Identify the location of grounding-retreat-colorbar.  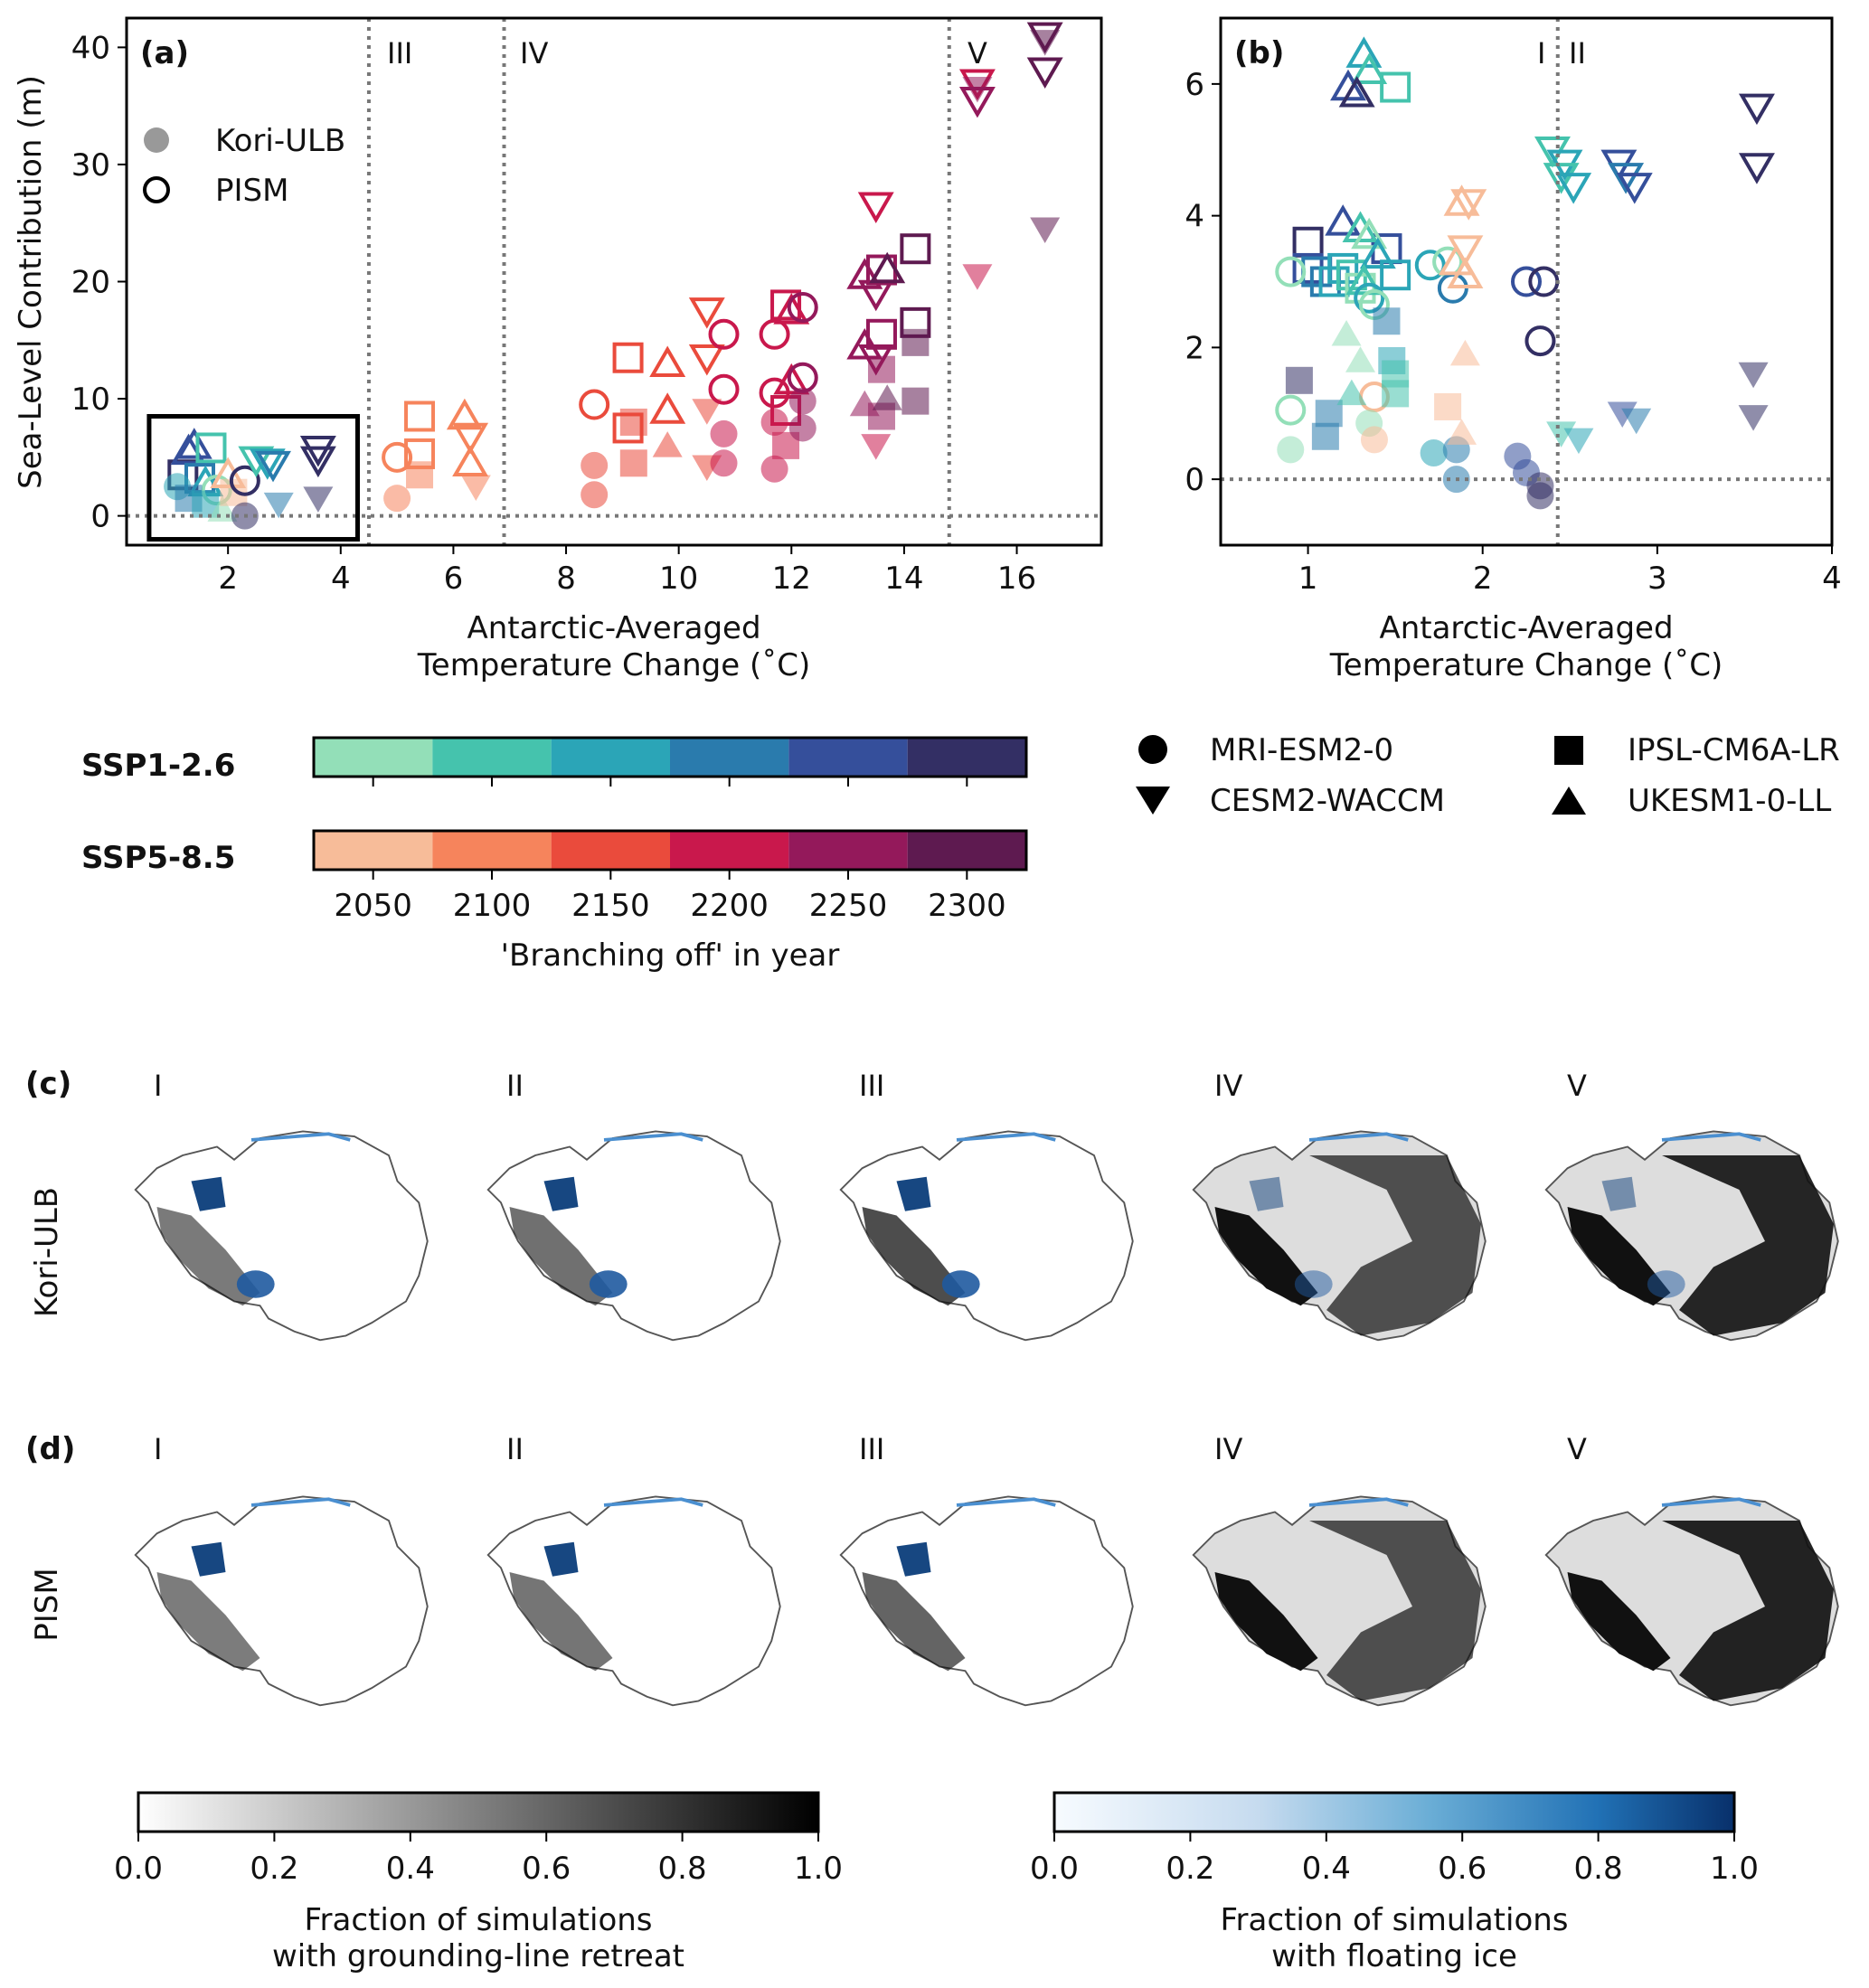
(479, 1812).